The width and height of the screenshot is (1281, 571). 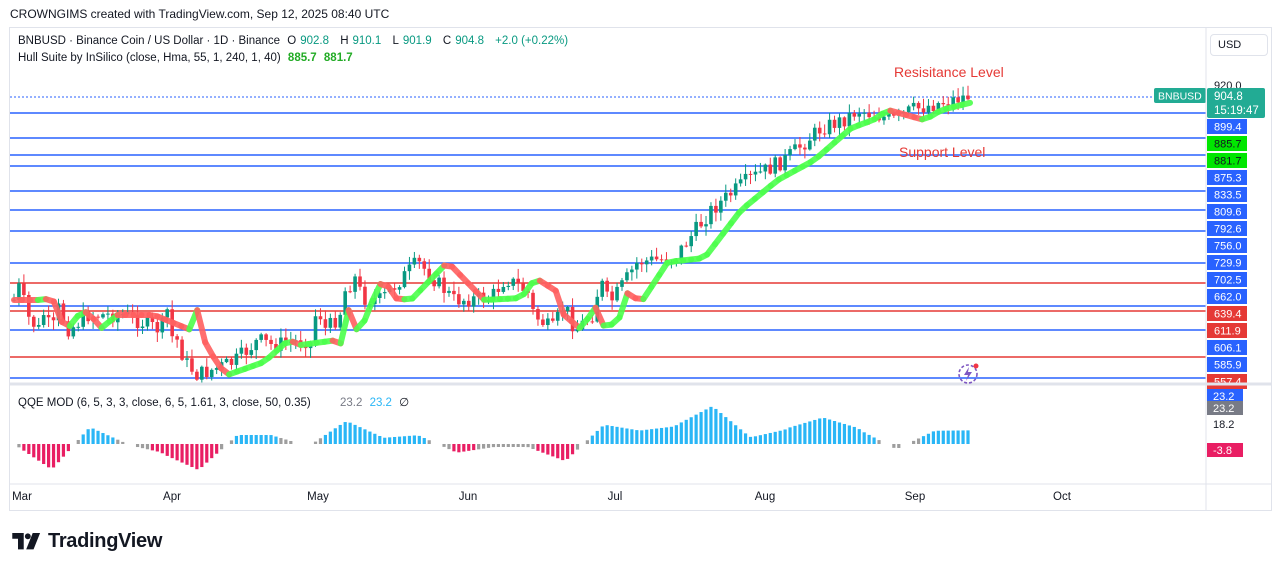 What do you see at coordinates (1228, 298) in the screenshot?
I see `level-price-label: 662.0` at bounding box center [1228, 298].